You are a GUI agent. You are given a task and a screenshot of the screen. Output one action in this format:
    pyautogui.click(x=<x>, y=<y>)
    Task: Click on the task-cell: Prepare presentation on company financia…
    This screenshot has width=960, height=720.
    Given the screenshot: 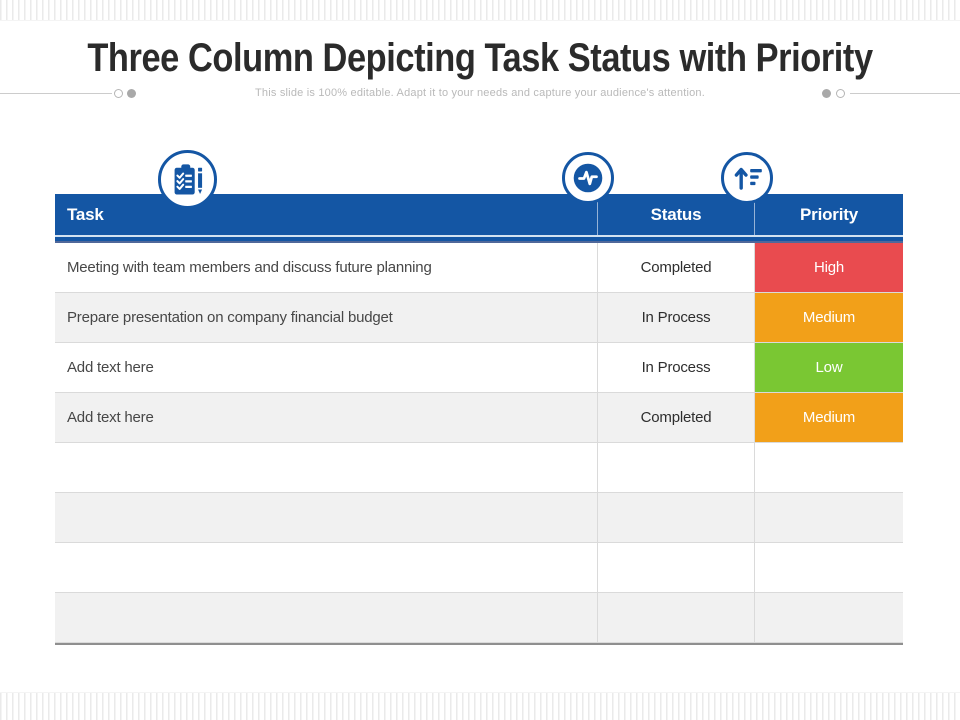 What is the action you would take?
    pyautogui.click(x=230, y=317)
    